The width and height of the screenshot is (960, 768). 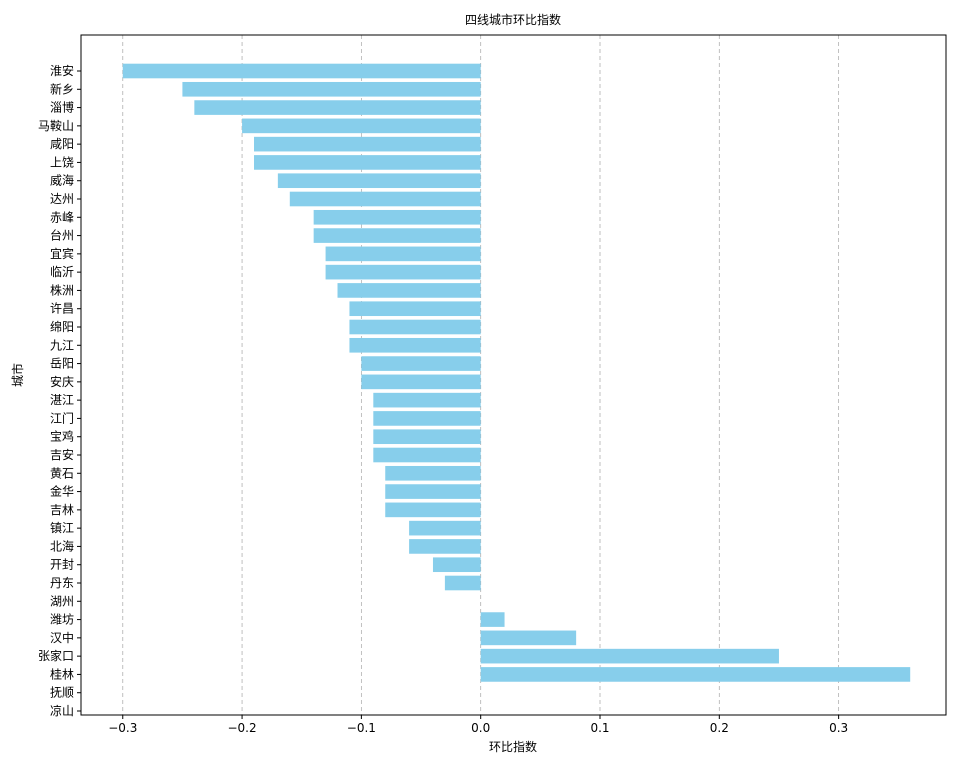 What do you see at coordinates (62, 272) in the screenshot?
I see `y-tick-label: 临沂` at bounding box center [62, 272].